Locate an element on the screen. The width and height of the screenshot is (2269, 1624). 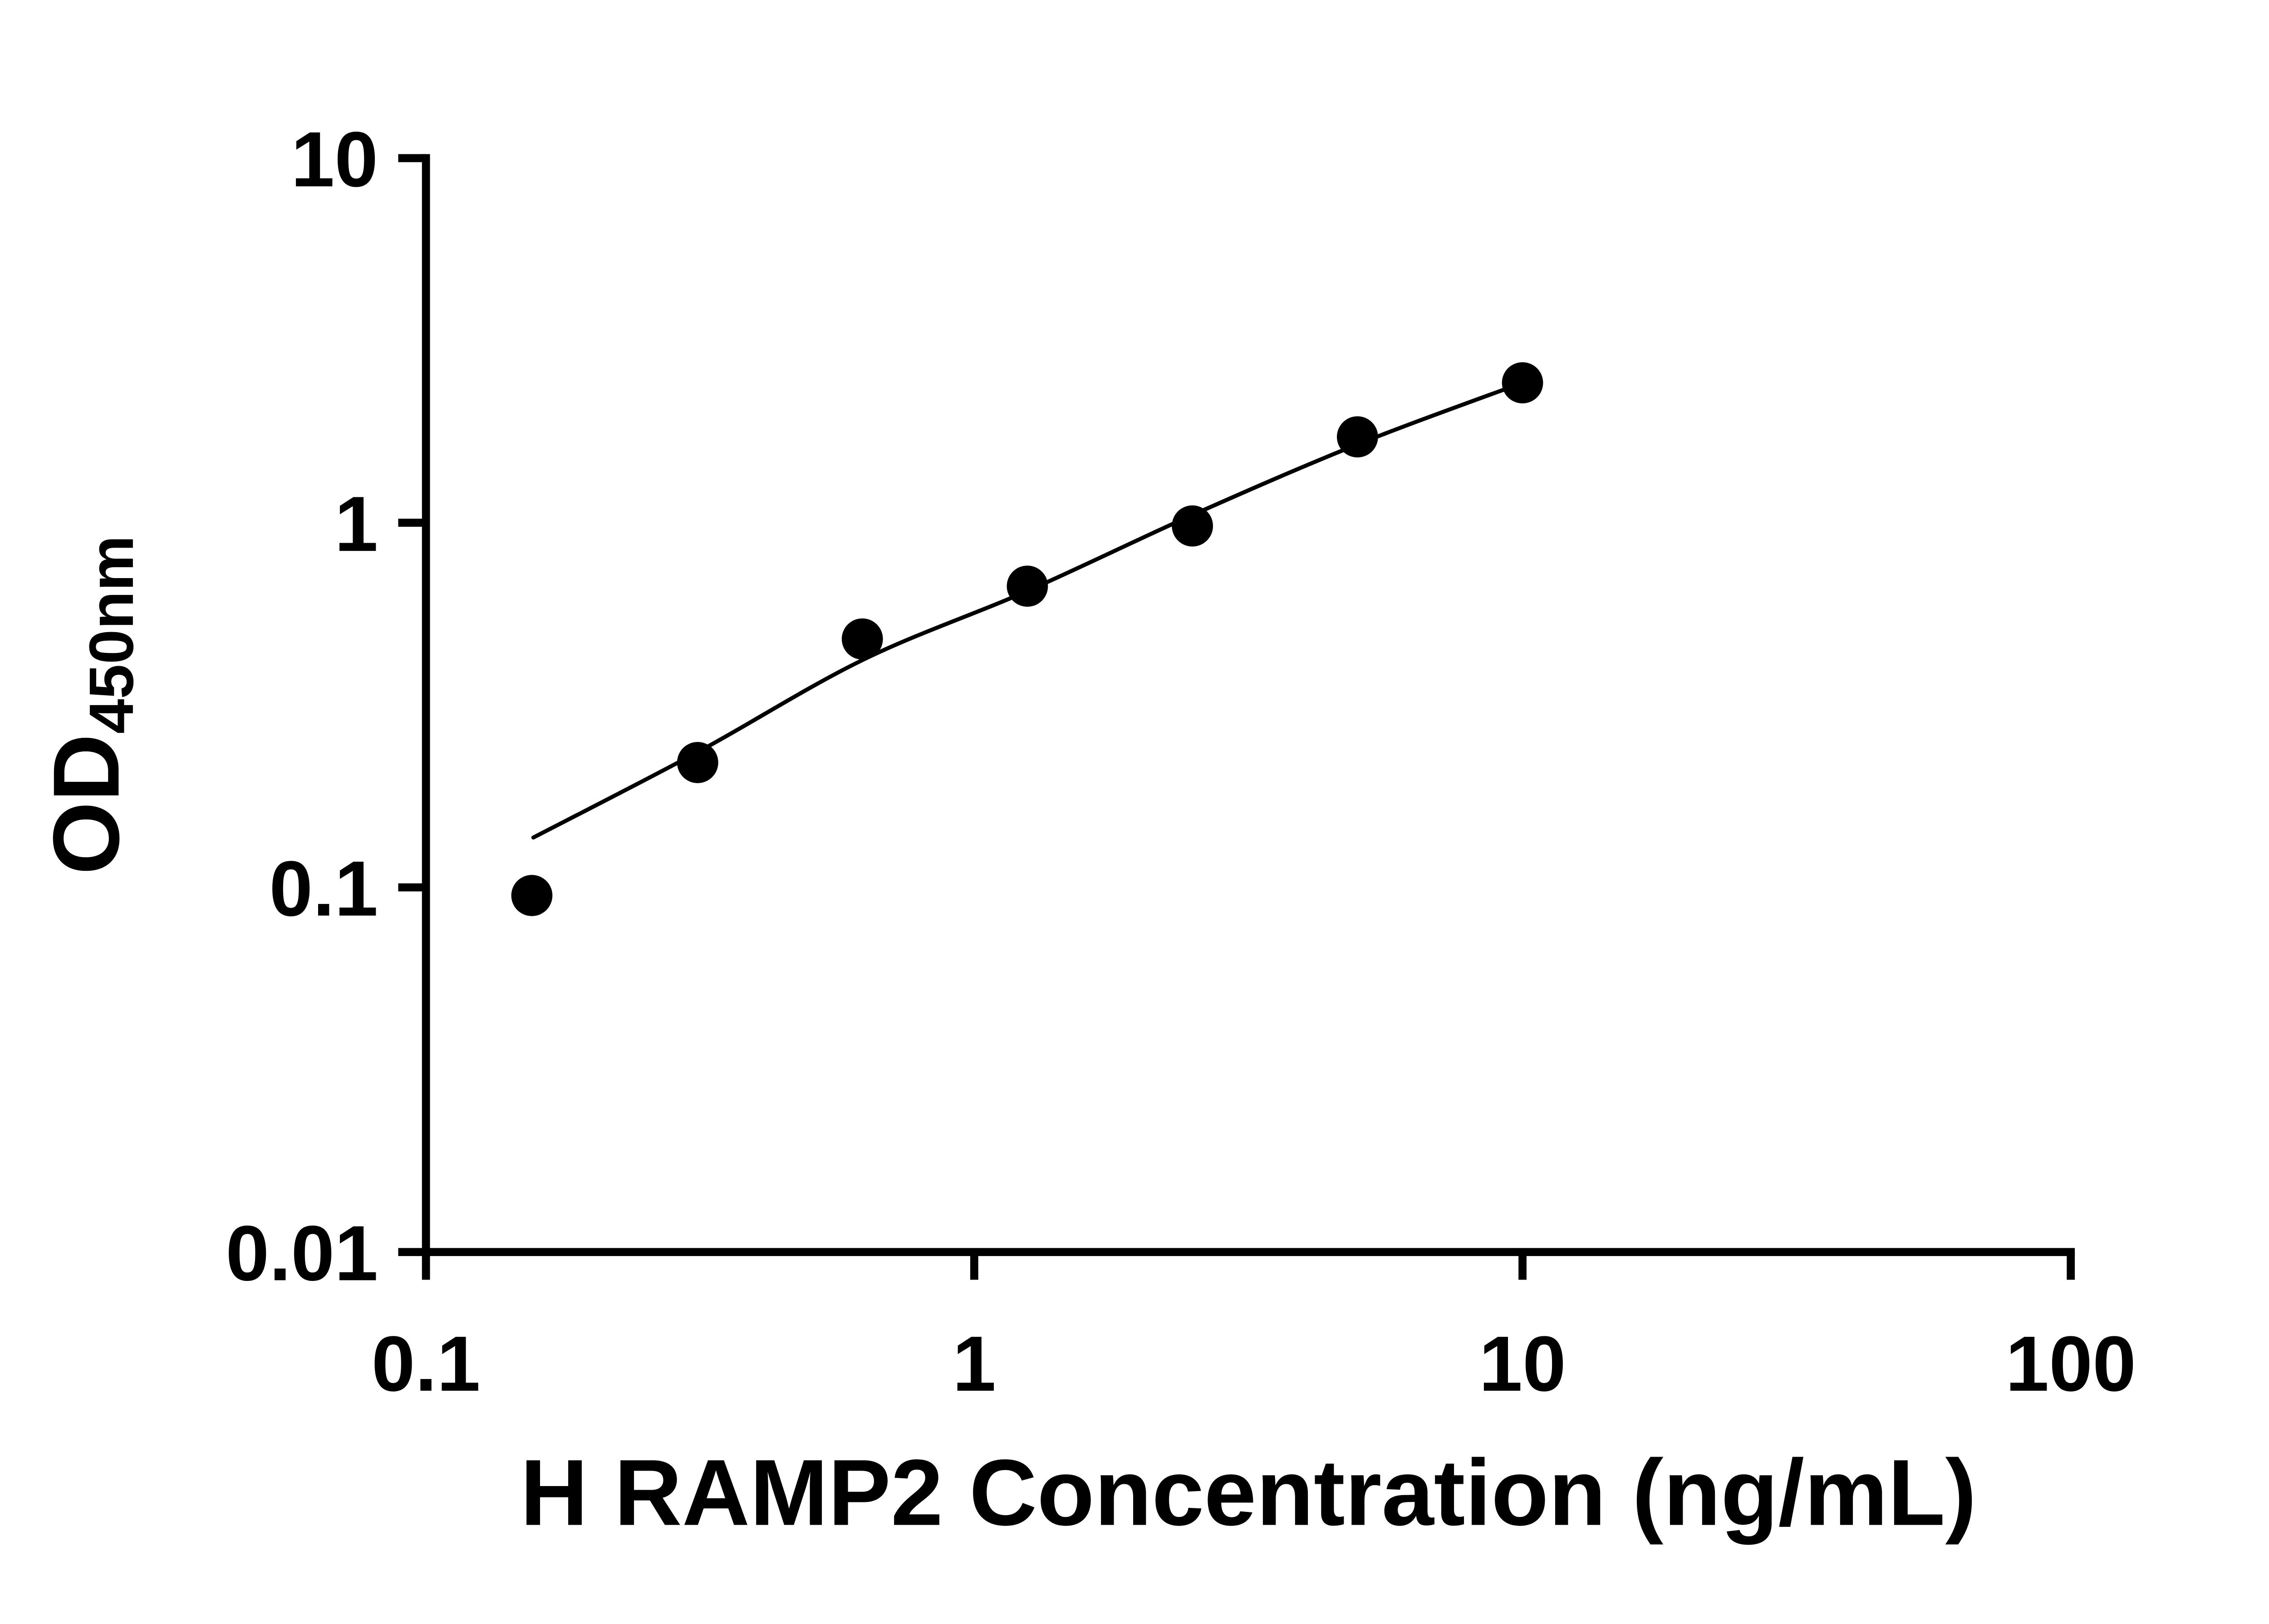
x-axis: 0.1 1 10 100 is located at coordinates (1254, 1330).